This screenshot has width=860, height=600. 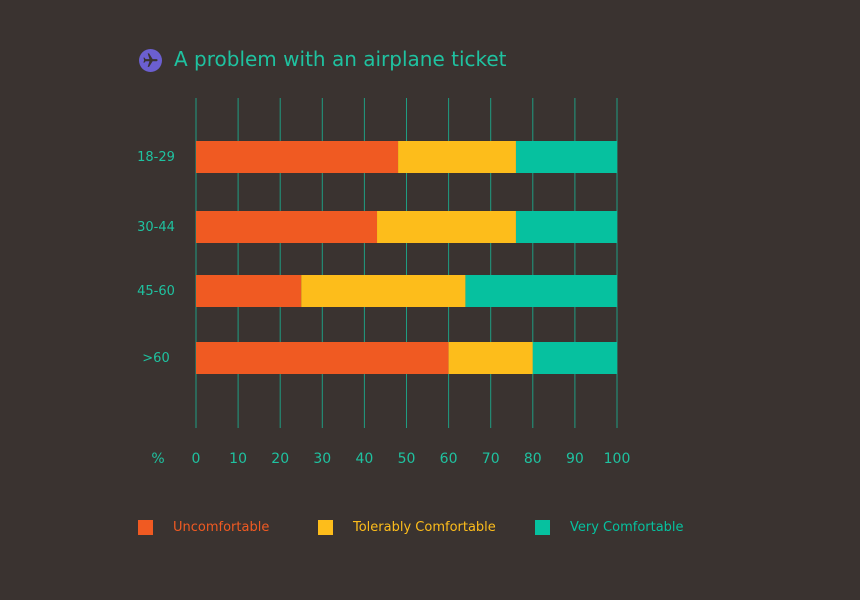 What do you see at coordinates (575, 459) in the screenshot?
I see `x-tick-label: 90` at bounding box center [575, 459].